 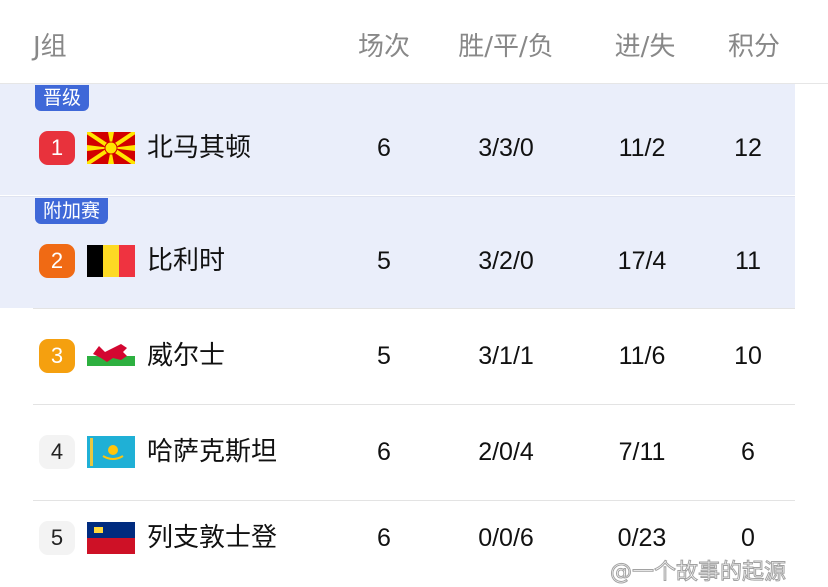 What do you see at coordinates (506, 147) in the screenshot?
I see `cell-wdl: 3/3/0` at bounding box center [506, 147].